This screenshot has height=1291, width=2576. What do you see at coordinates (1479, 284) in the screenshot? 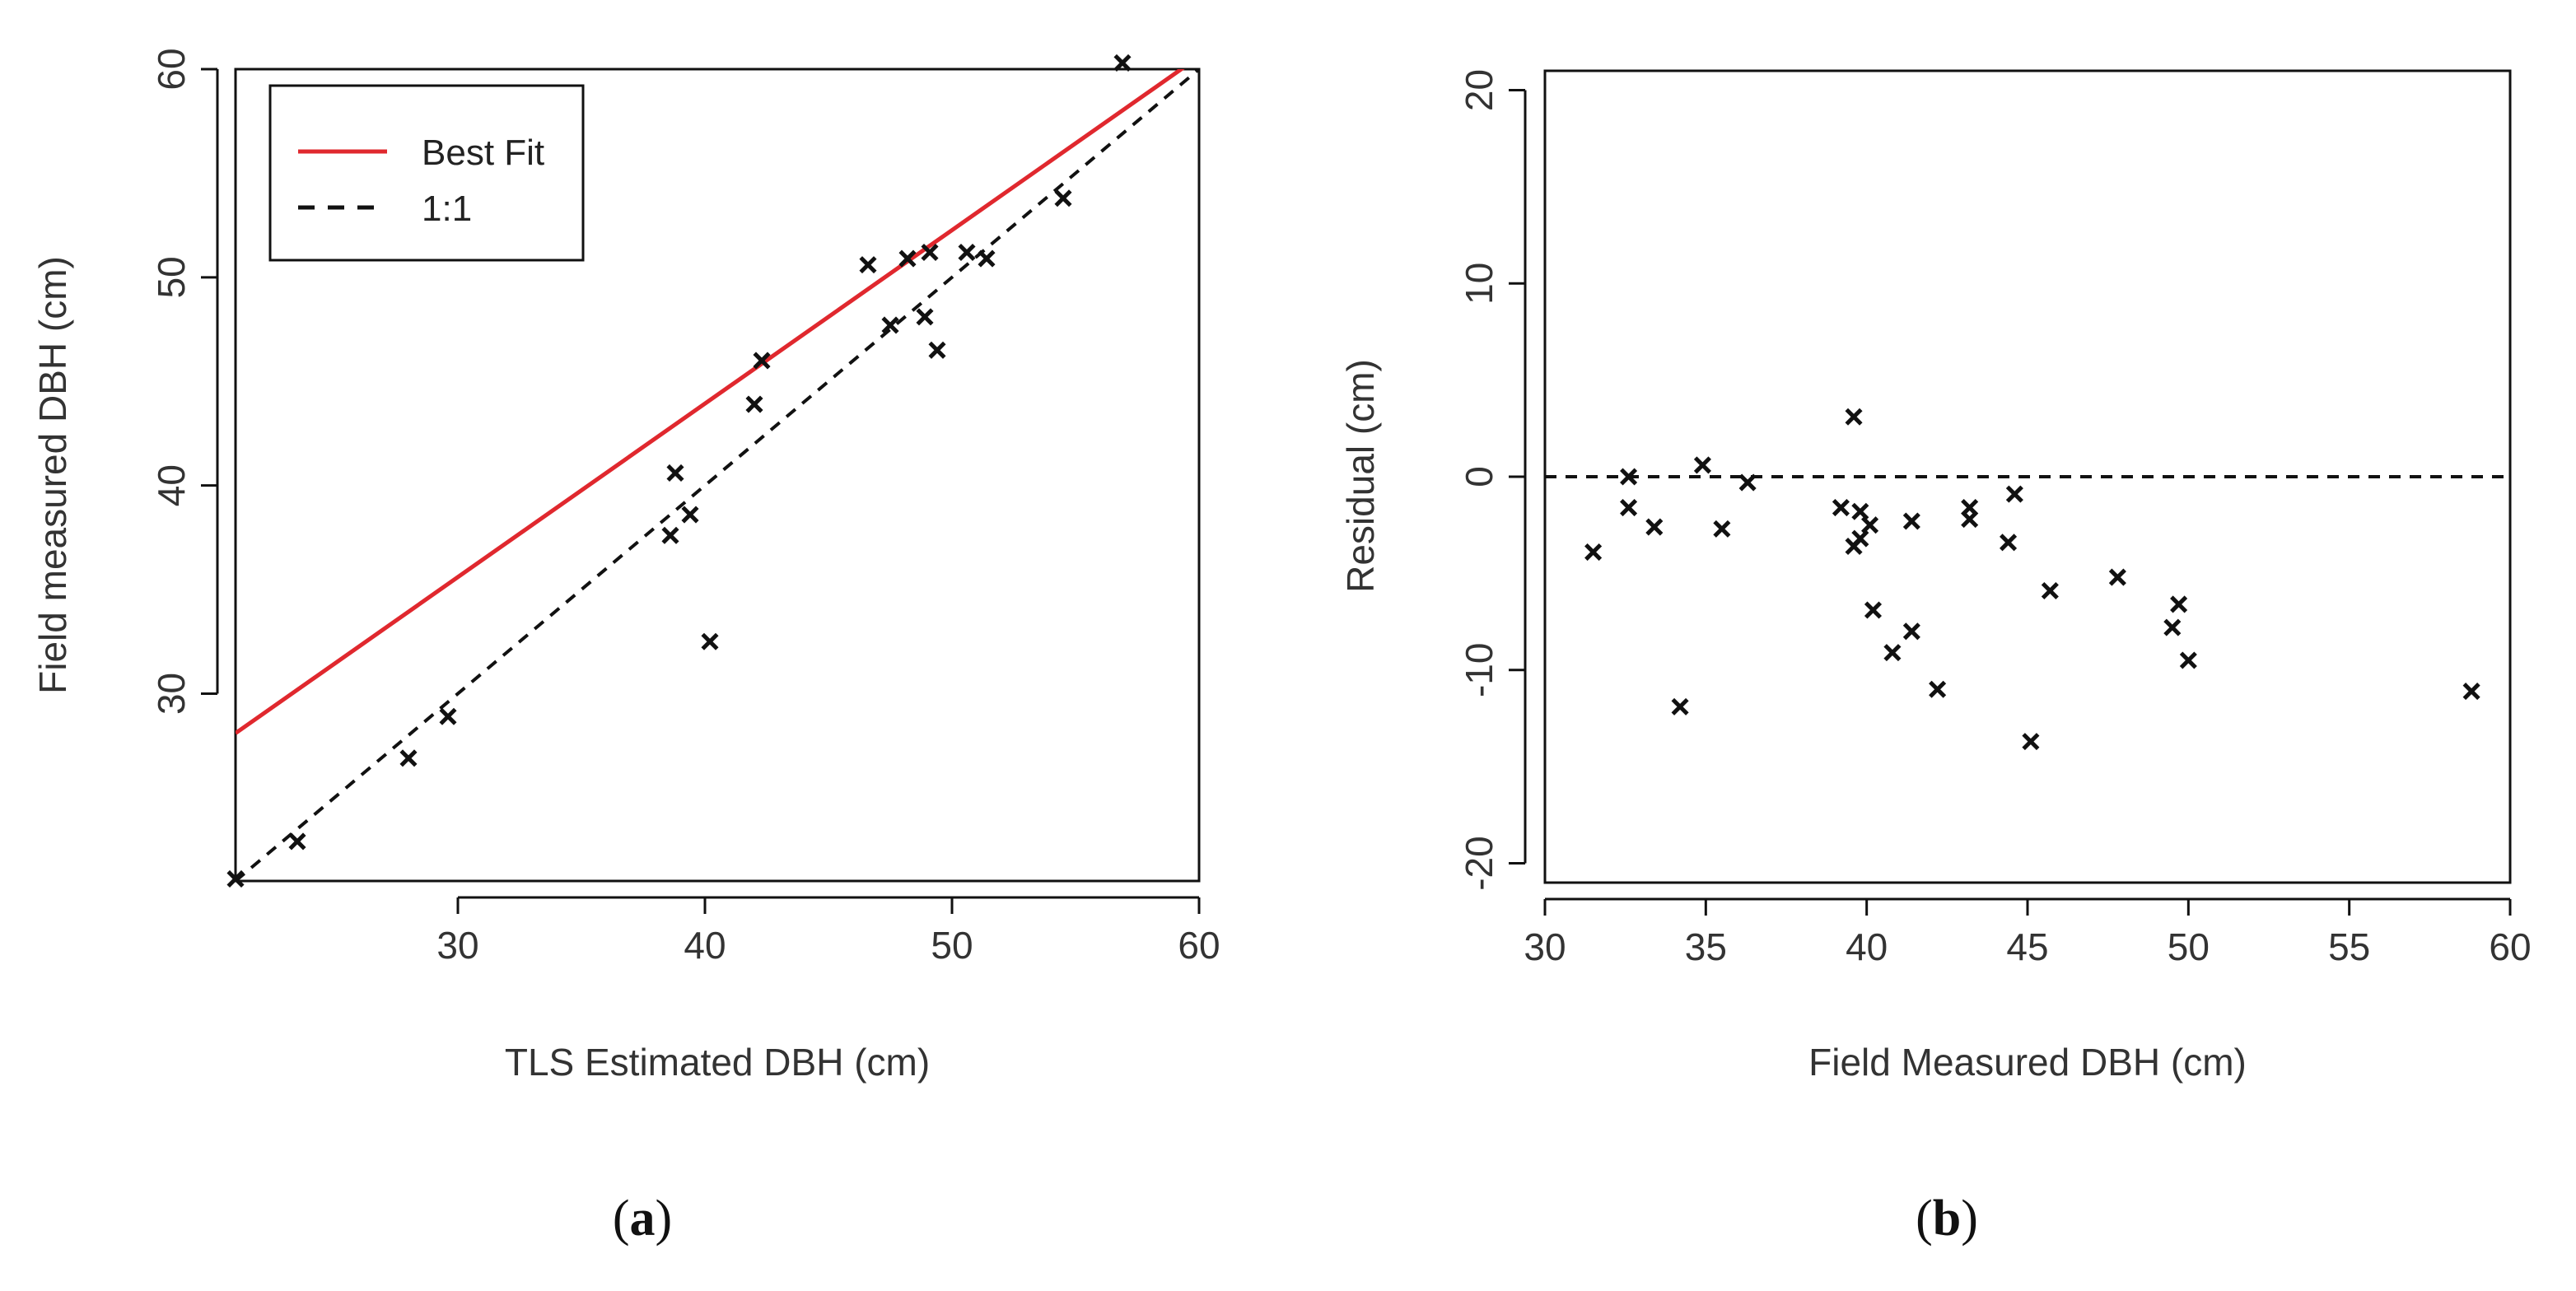
I see `y-tick-label: 10` at bounding box center [1479, 284].